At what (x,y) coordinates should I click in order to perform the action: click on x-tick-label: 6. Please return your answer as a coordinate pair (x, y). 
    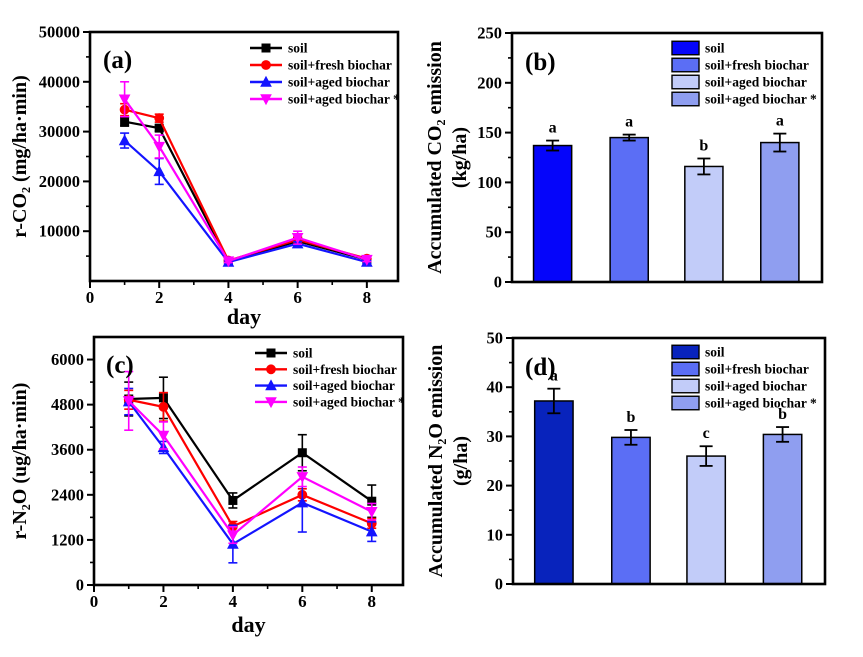
    Looking at the image, I should click on (297, 297).